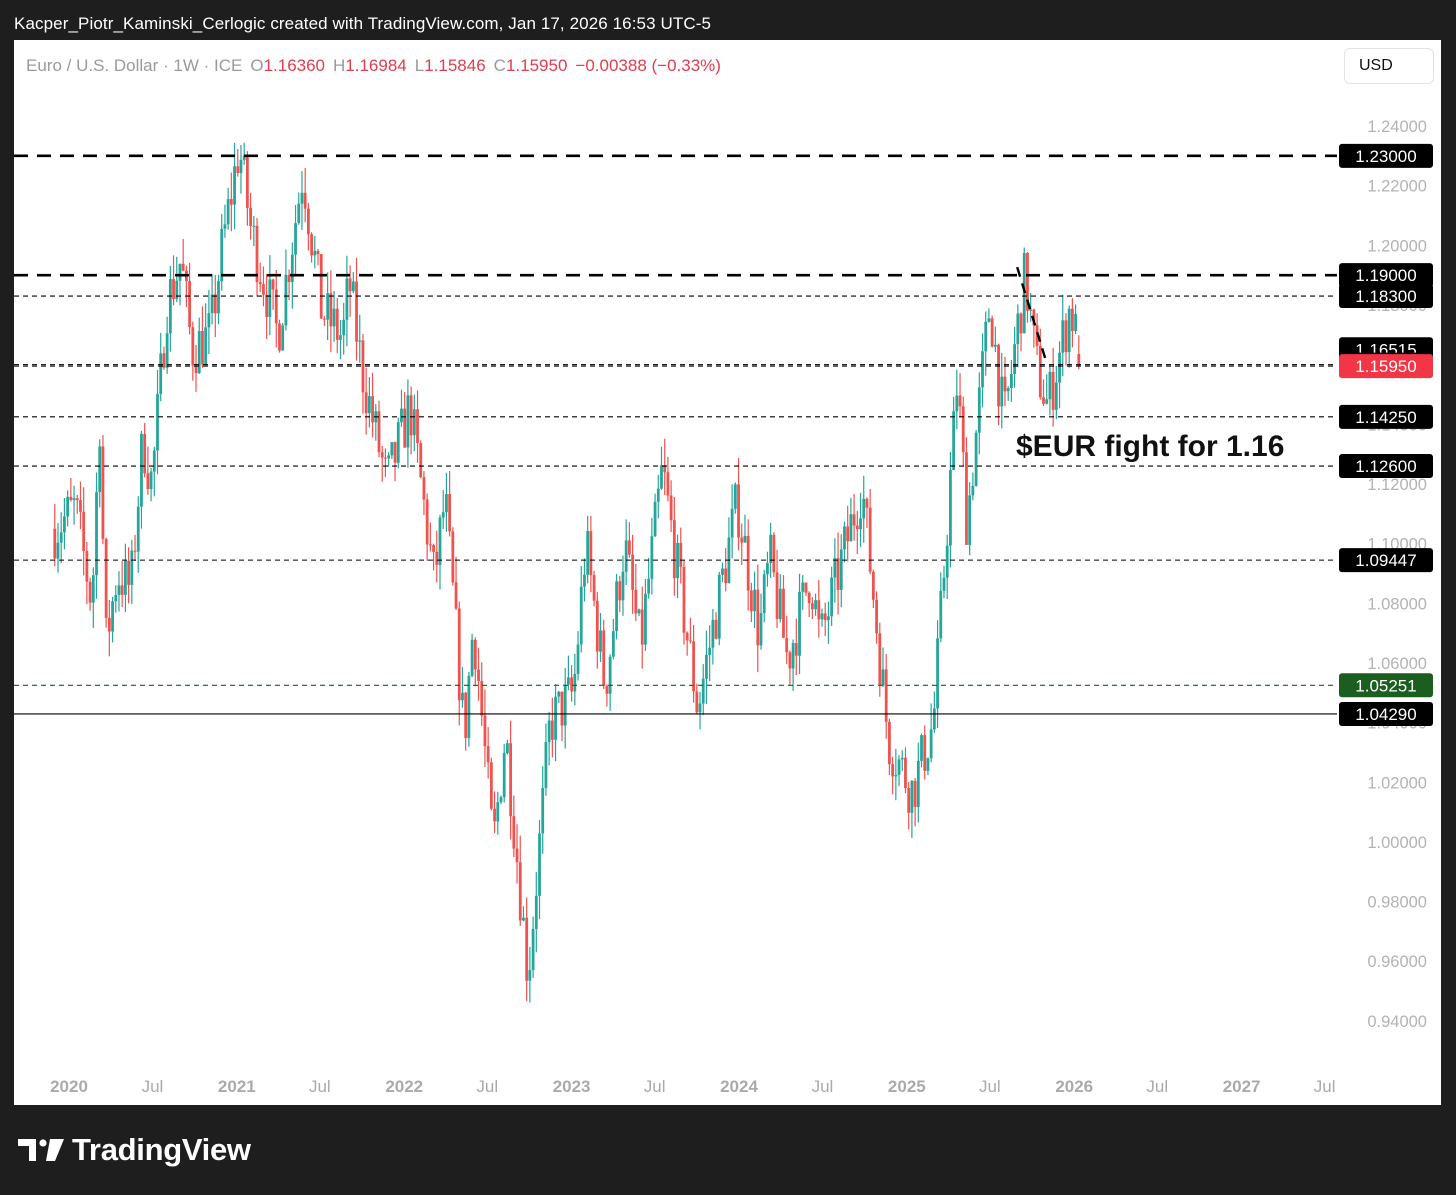 Image resolution: width=1456 pixels, height=1195 pixels. I want to click on x-axis-tick-label: Jul, so click(487, 1086).